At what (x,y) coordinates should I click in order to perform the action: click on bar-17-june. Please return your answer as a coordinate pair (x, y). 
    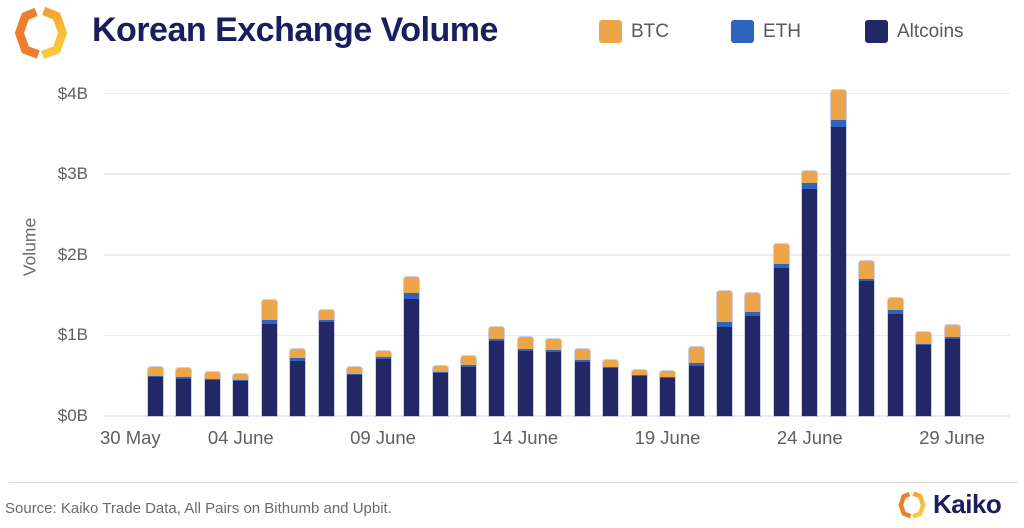
    Looking at the image, I should click on (611, 388).